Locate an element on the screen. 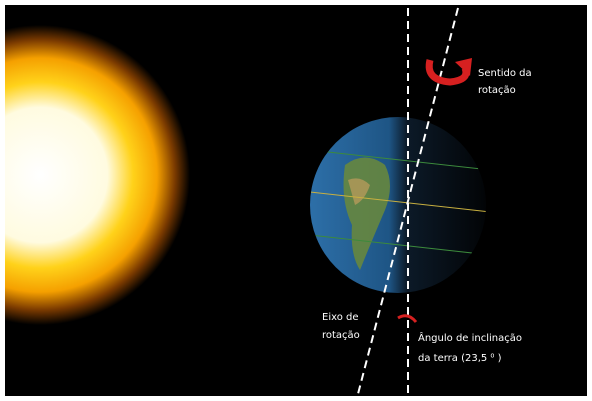 This screenshot has width=592, height=401. rotation-arrow is located at coordinates (448, 72).